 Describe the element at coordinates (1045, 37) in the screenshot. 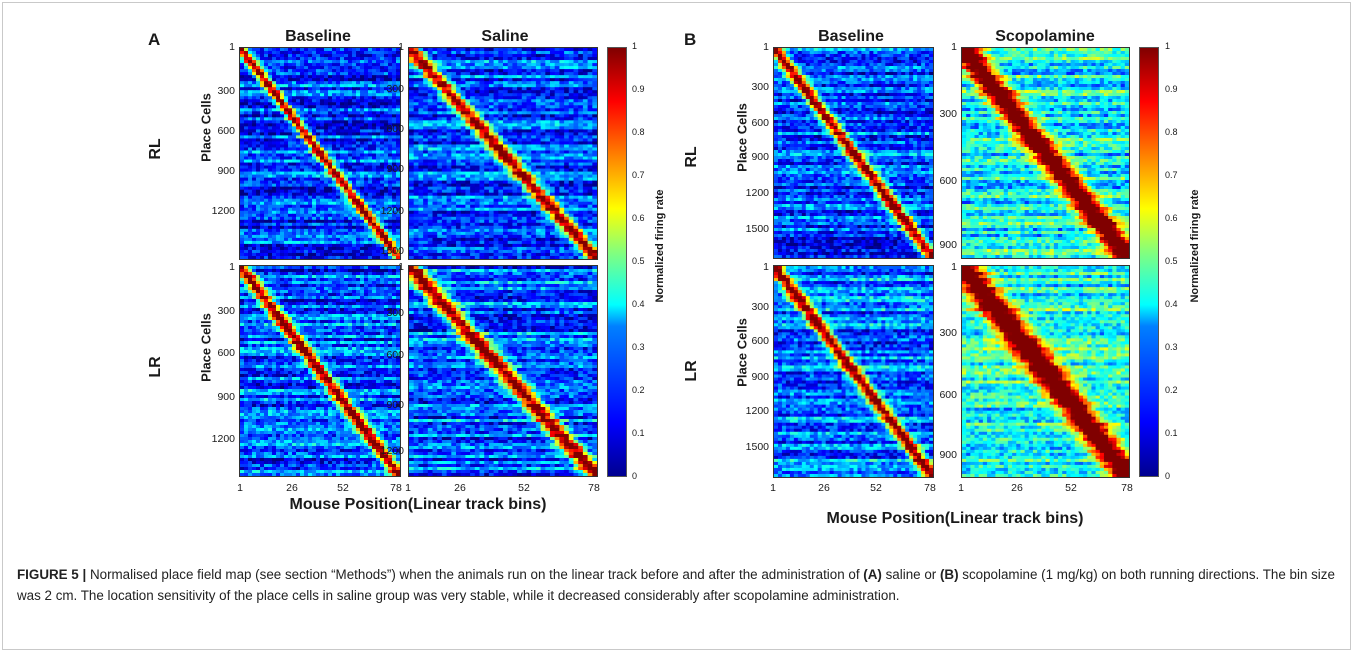

I see `panel-b-col-title-scopolamine: Scopolamine` at that location.